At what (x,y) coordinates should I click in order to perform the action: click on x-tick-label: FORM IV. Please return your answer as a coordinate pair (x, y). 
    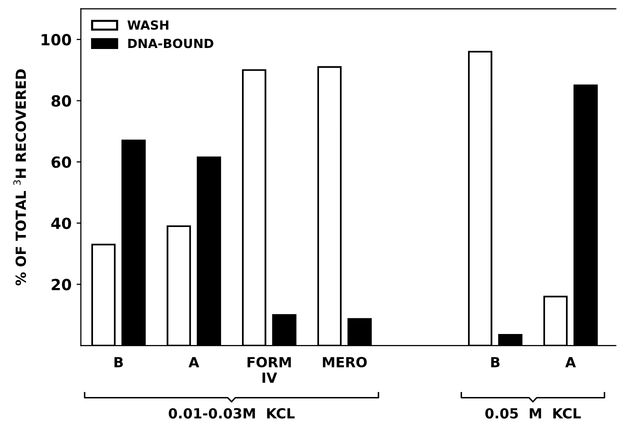
    Looking at the image, I should click on (269, 369).